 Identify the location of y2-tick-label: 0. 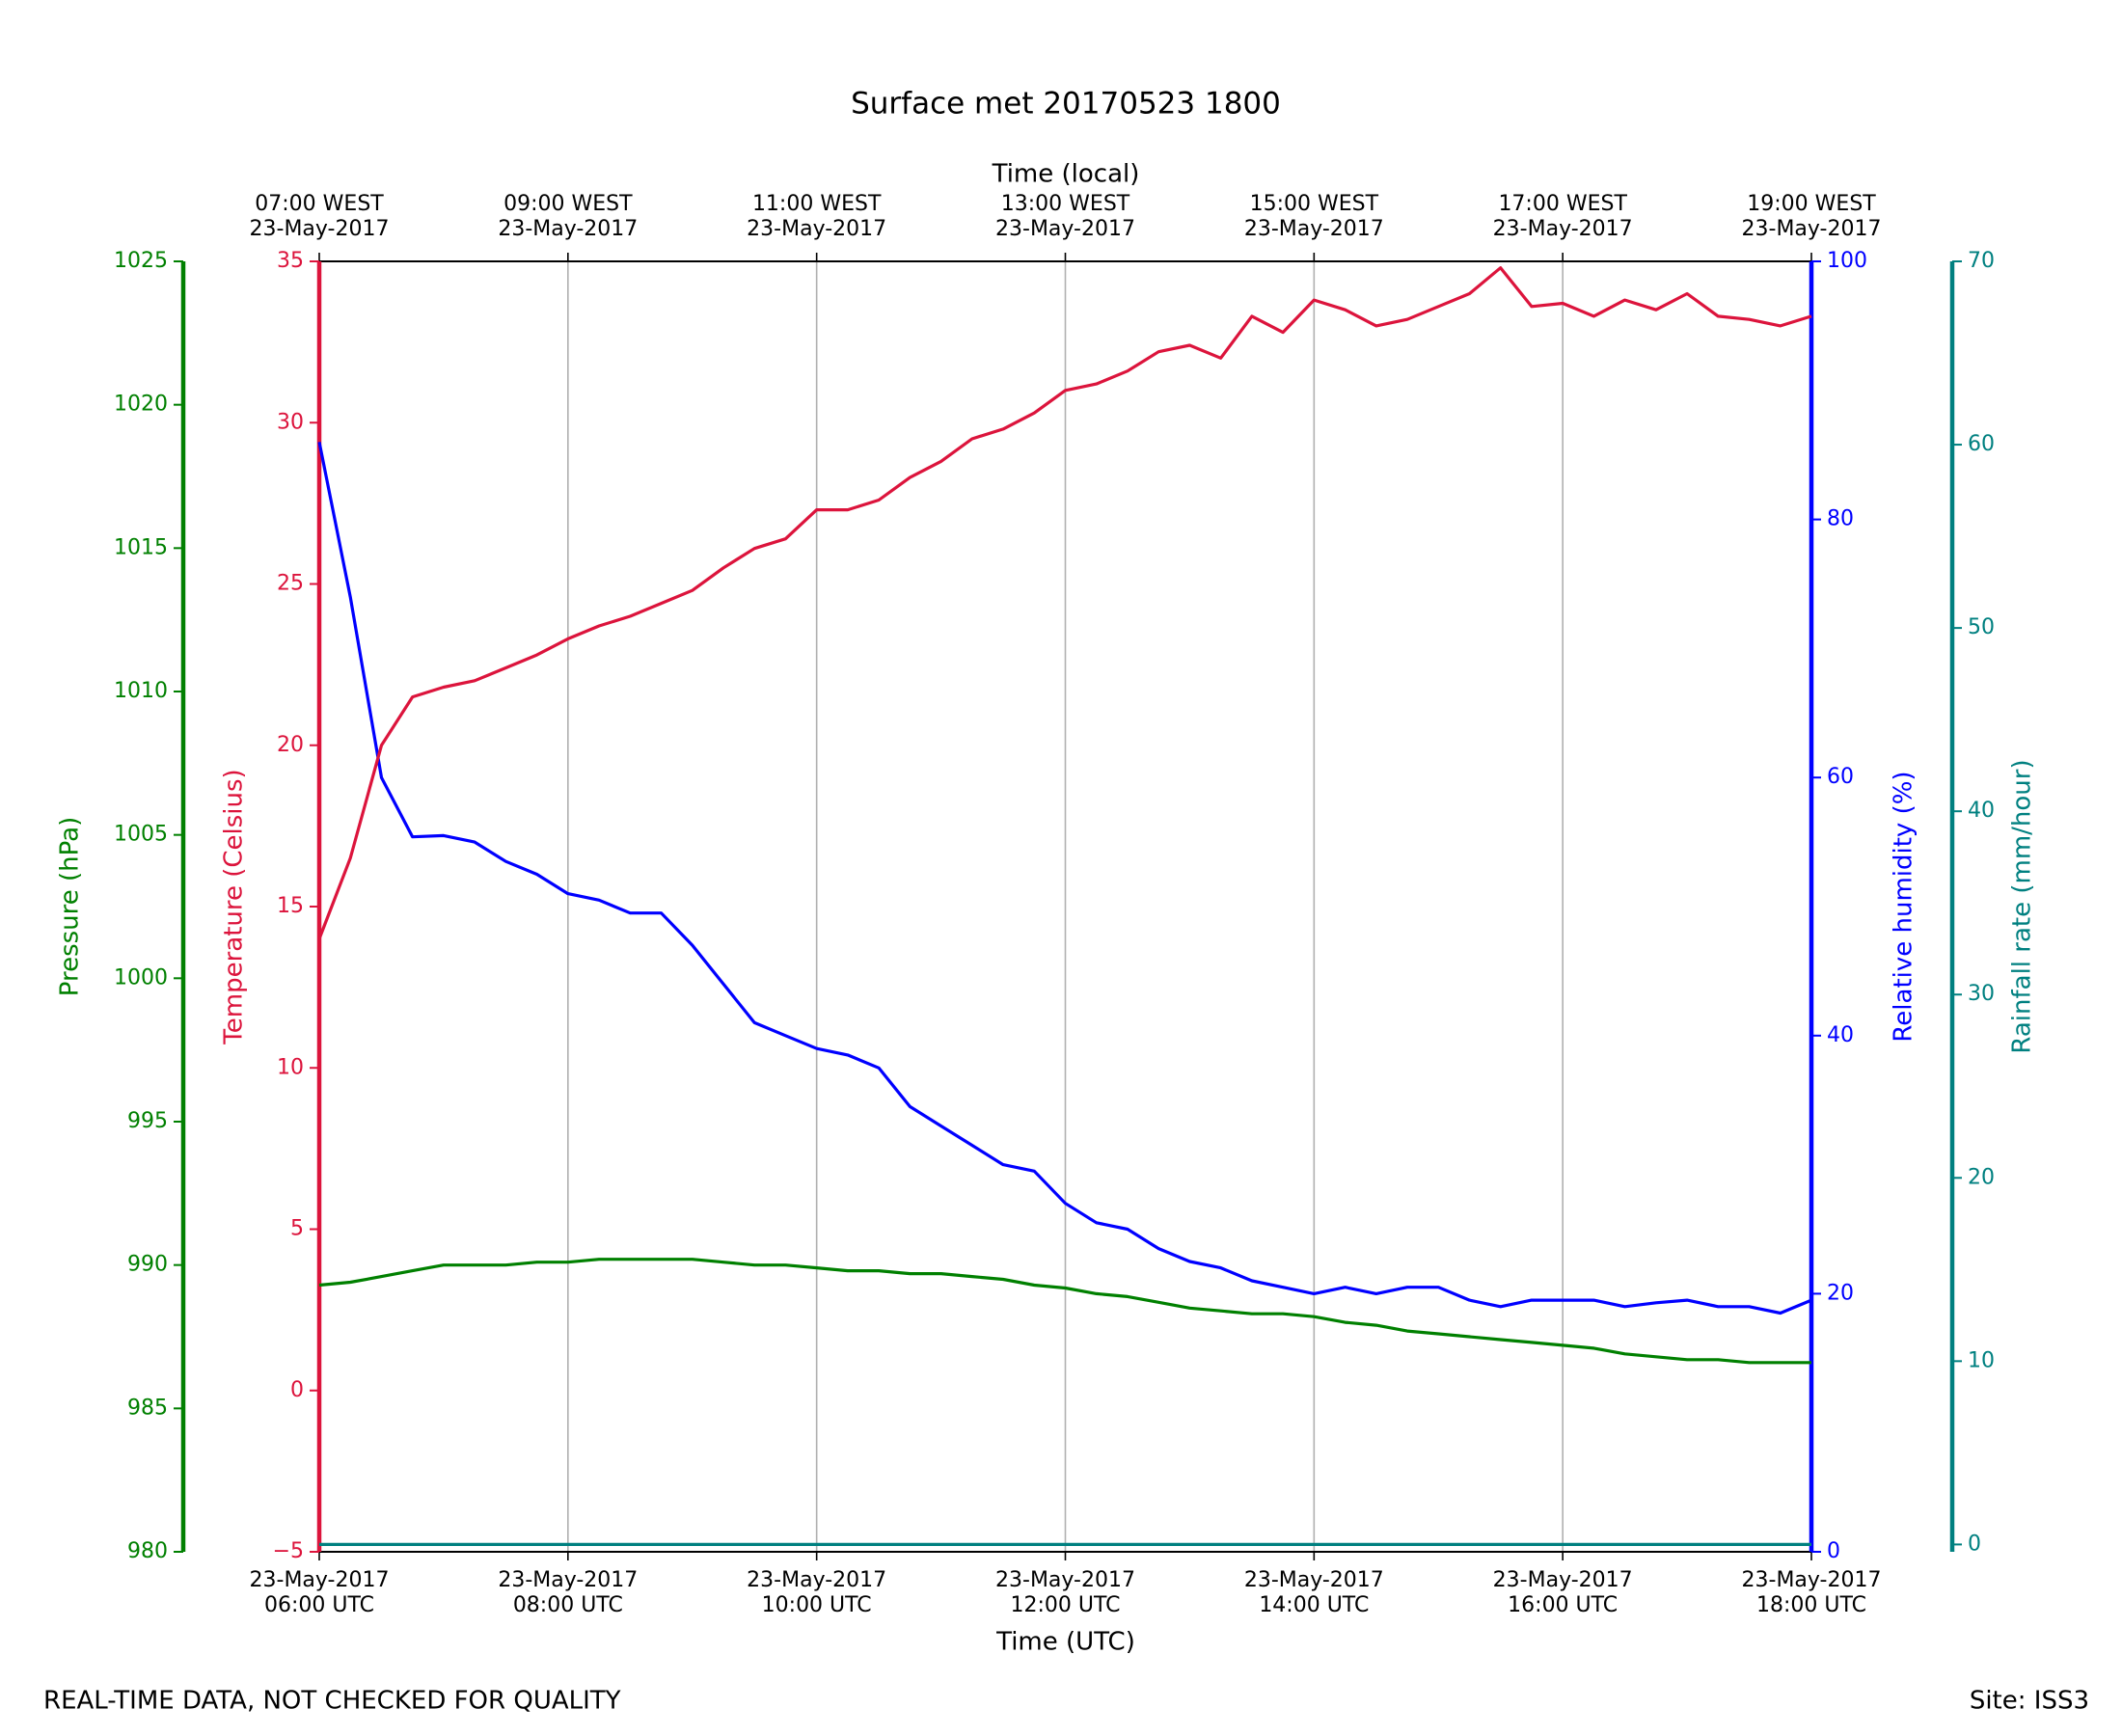
(1834, 1551).